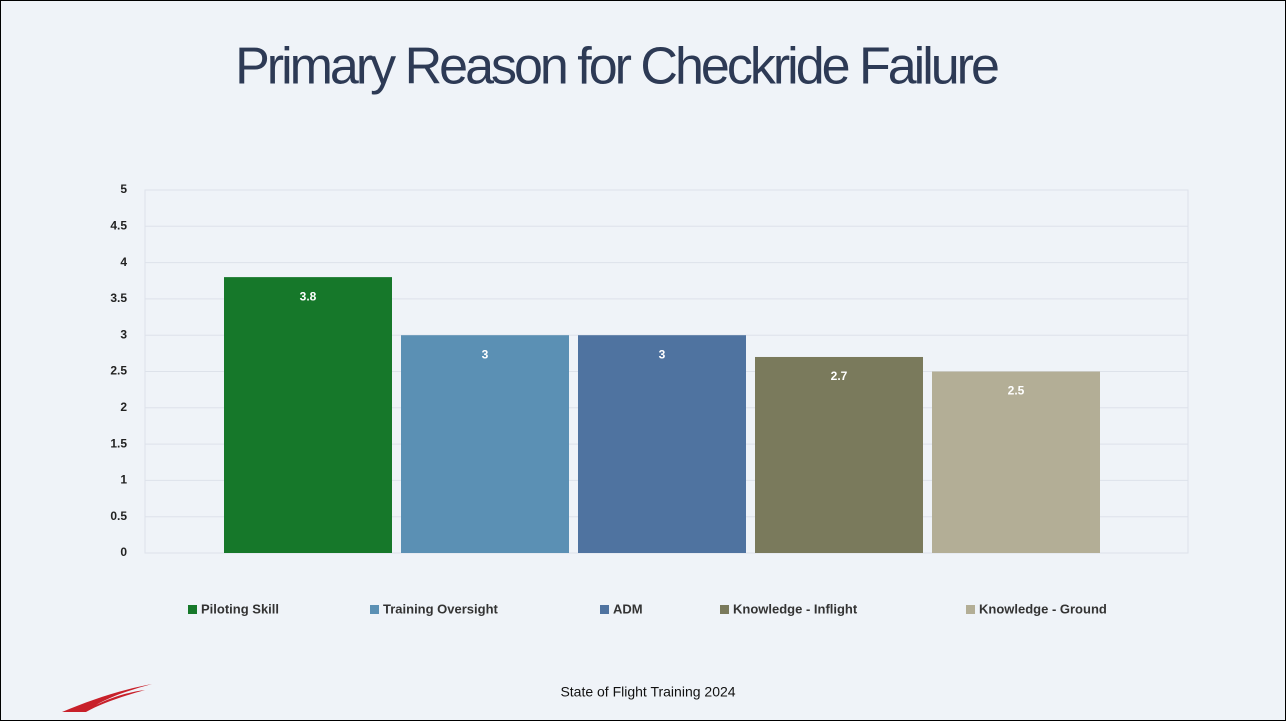 Image resolution: width=1286 pixels, height=721 pixels. What do you see at coordinates (240, 608) in the screenshot?
I see `legend-label: Piloting Skill` at bounding box center [240, 608].